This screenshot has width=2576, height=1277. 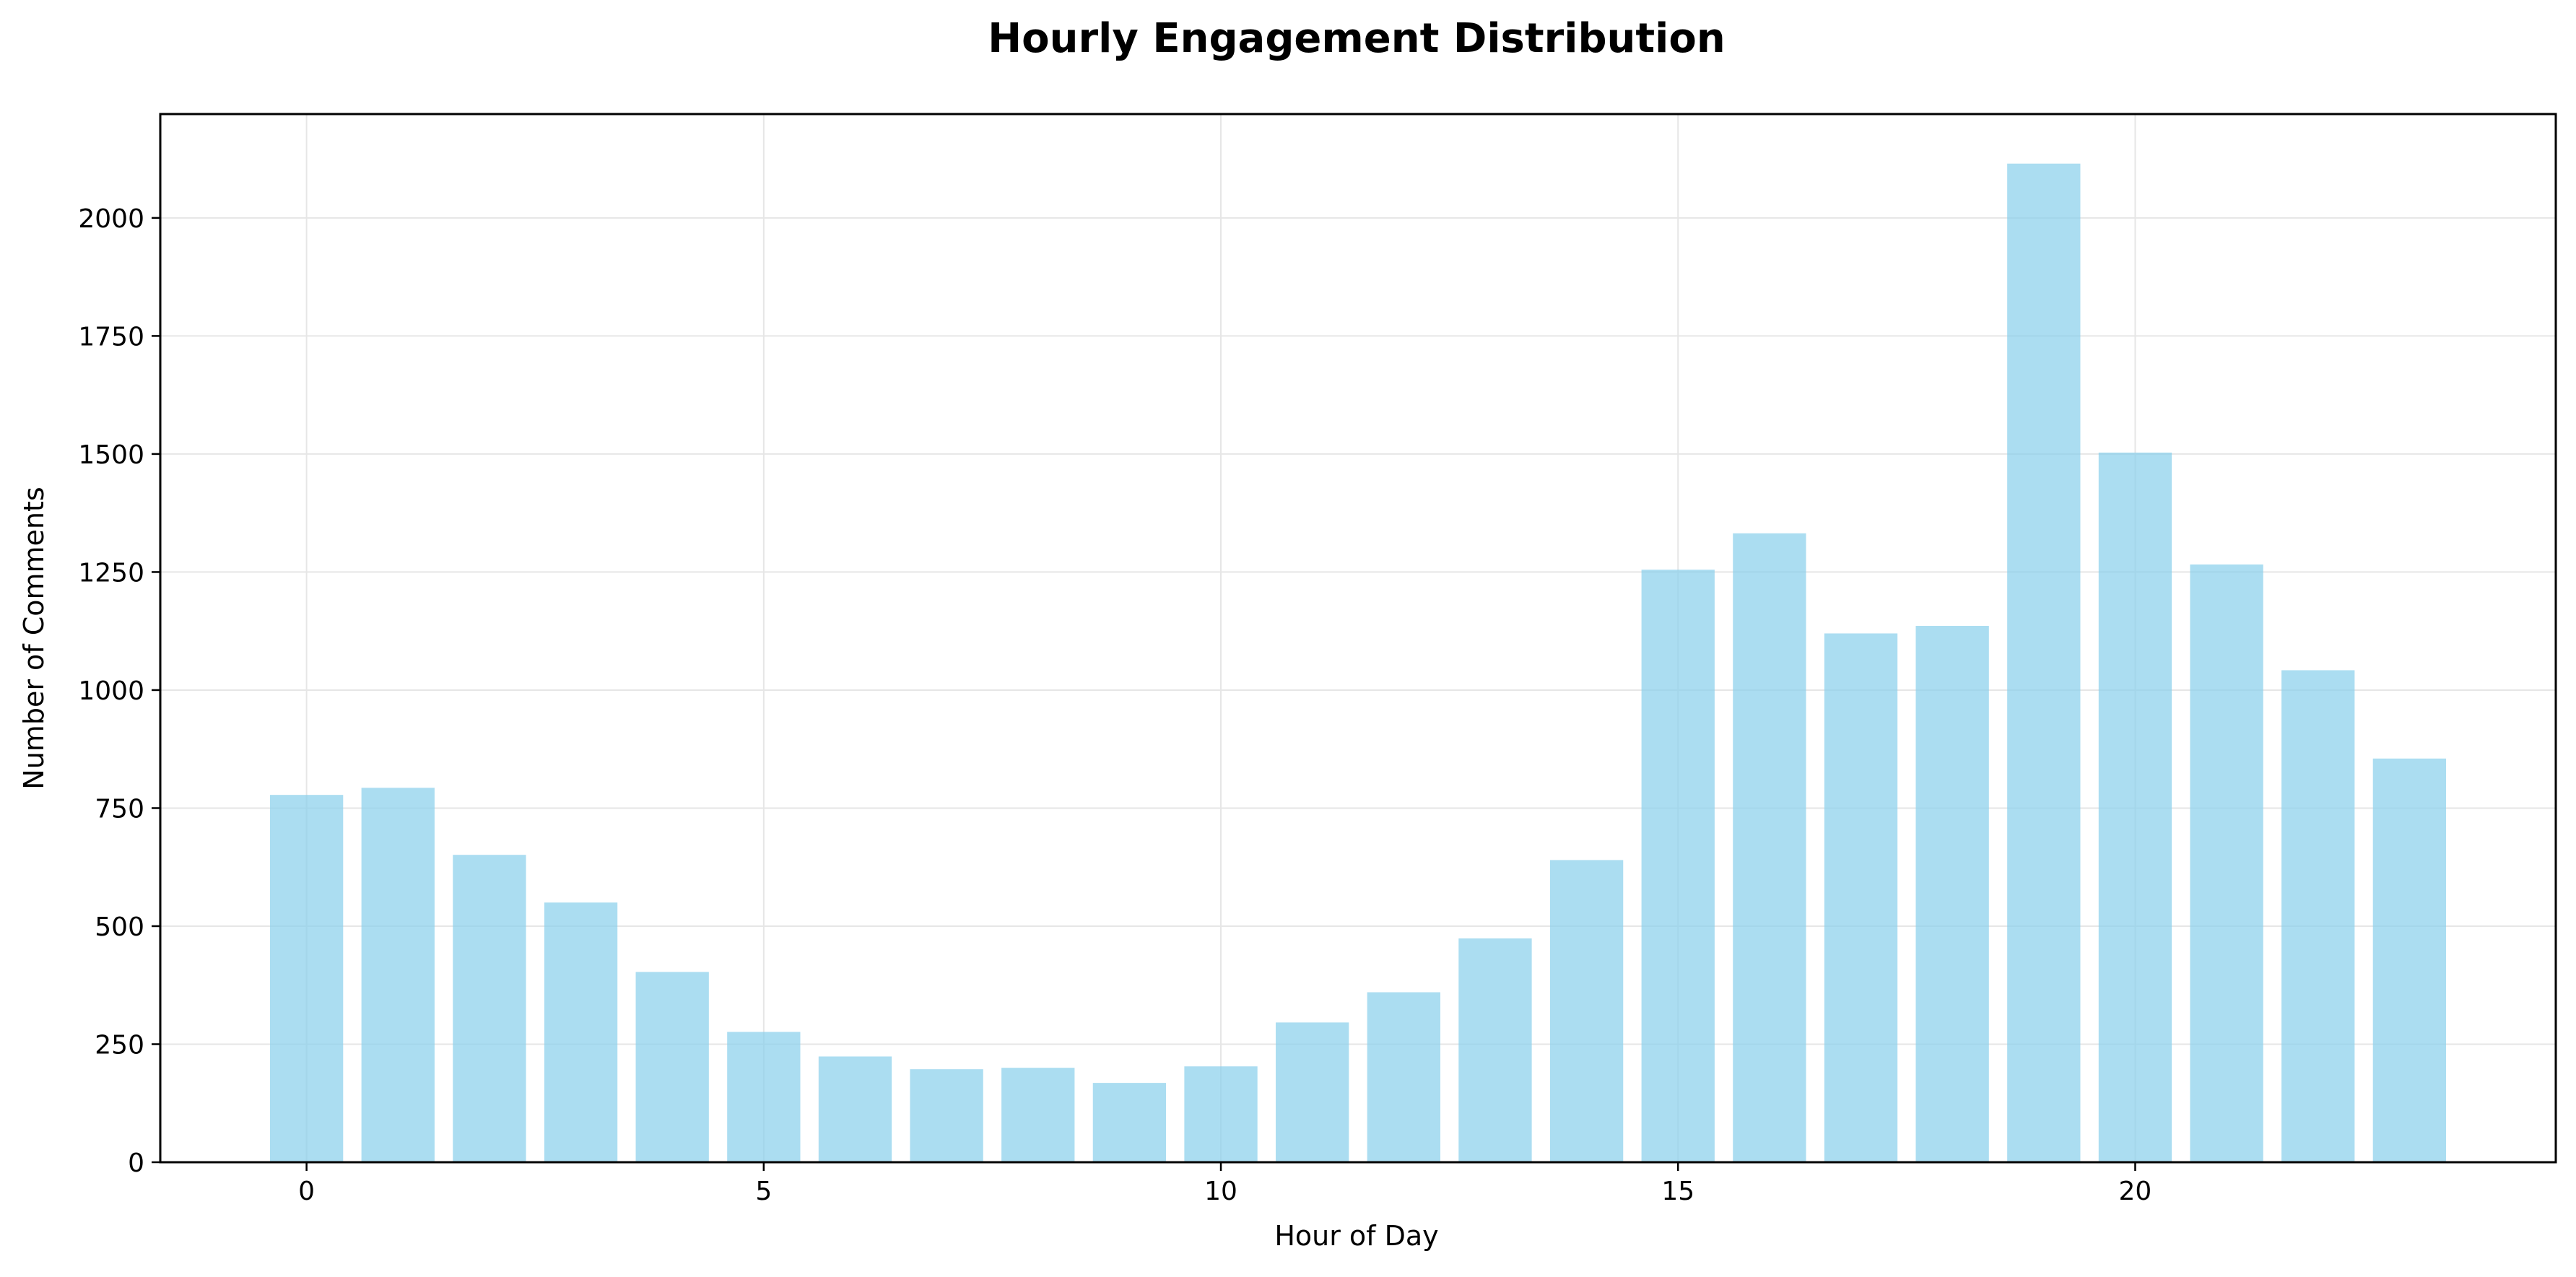 What do you see at coordinates (111, 691) in the screenshot?
I see `y-tick-label: 1000` at bounding box center [111, 691].